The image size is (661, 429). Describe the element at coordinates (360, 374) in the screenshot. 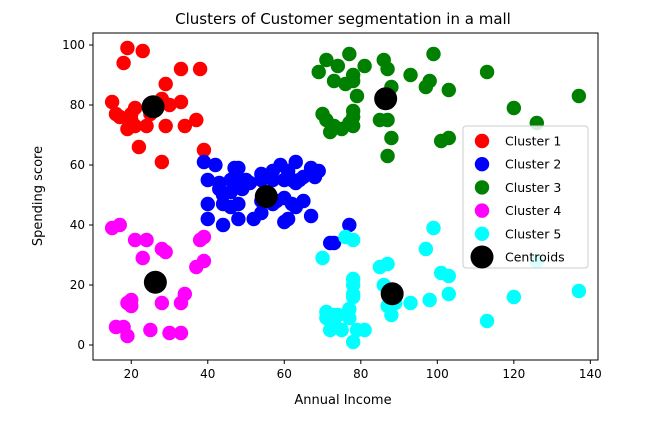

I see `x-tick-label: 80` at that location.